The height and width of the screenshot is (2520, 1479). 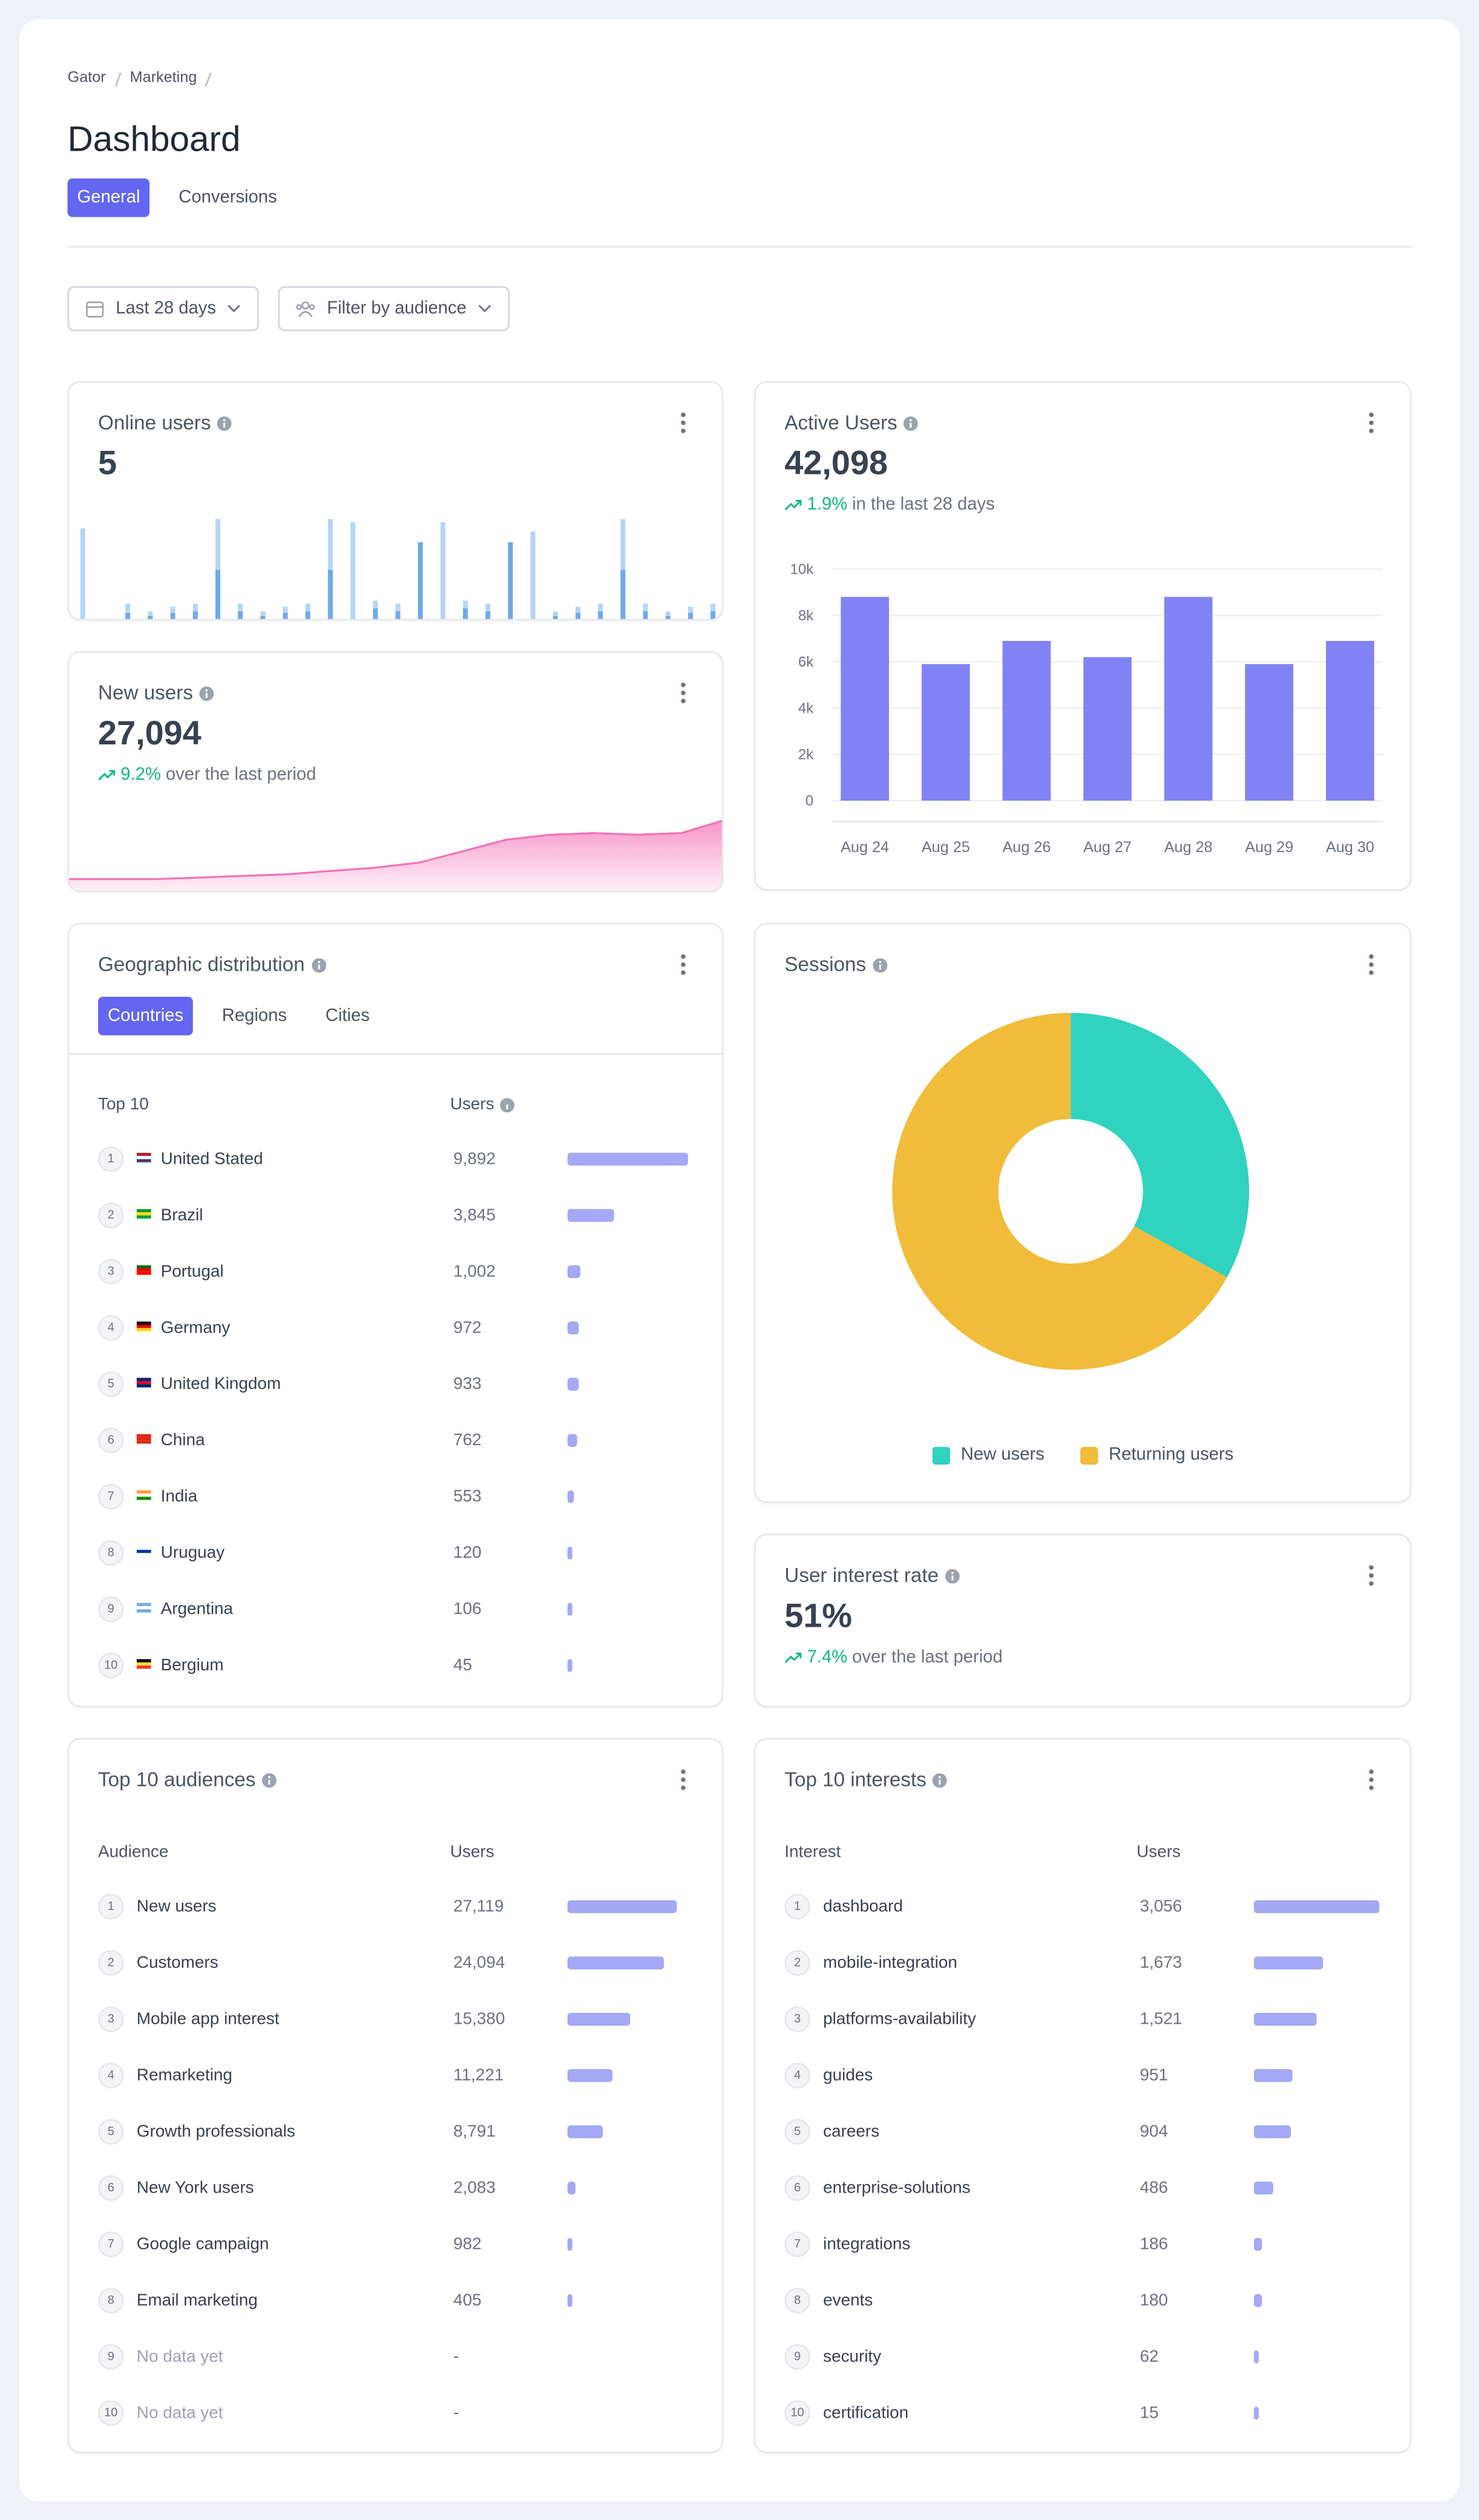 I want to click on card-header: Top 10 interests, so click(x=866, y=1780).